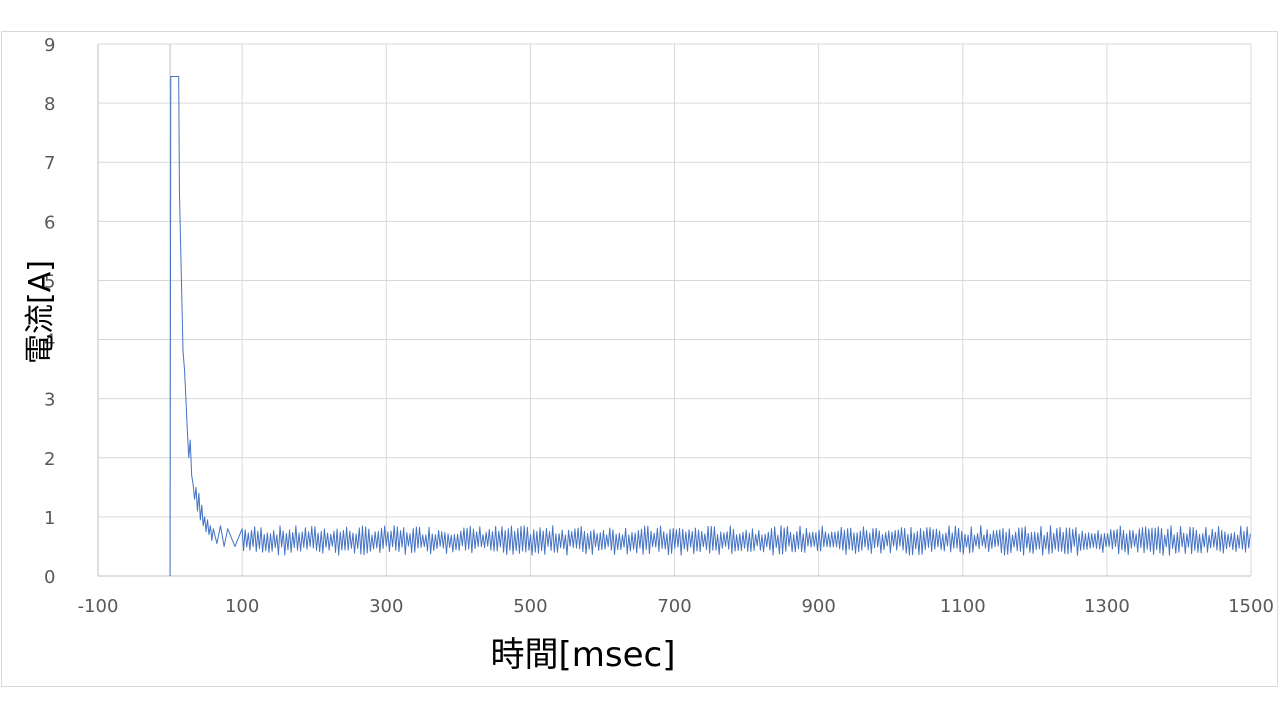  What do you see at coordinates (49, 163) in the screenshot?
I see `y-tick-label: 7` at bounding box center [49, 163].